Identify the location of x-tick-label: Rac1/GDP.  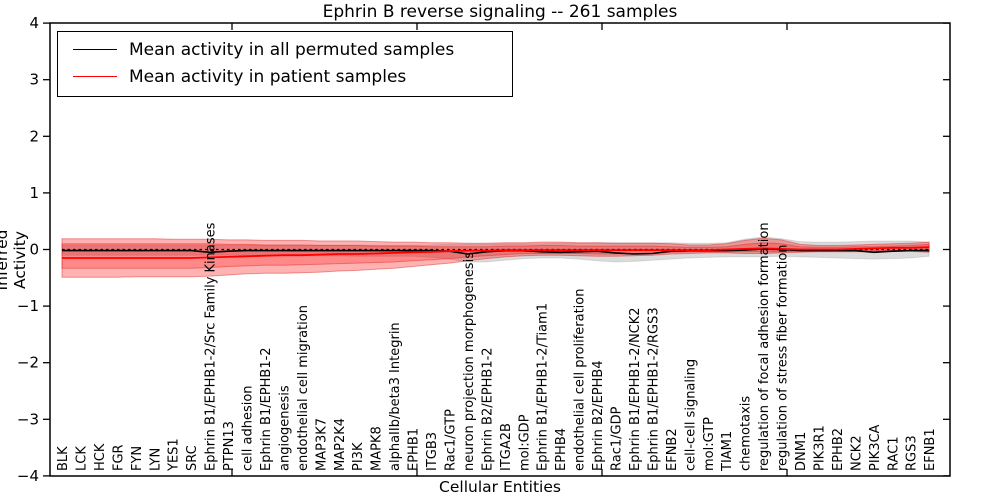
(617, 438).